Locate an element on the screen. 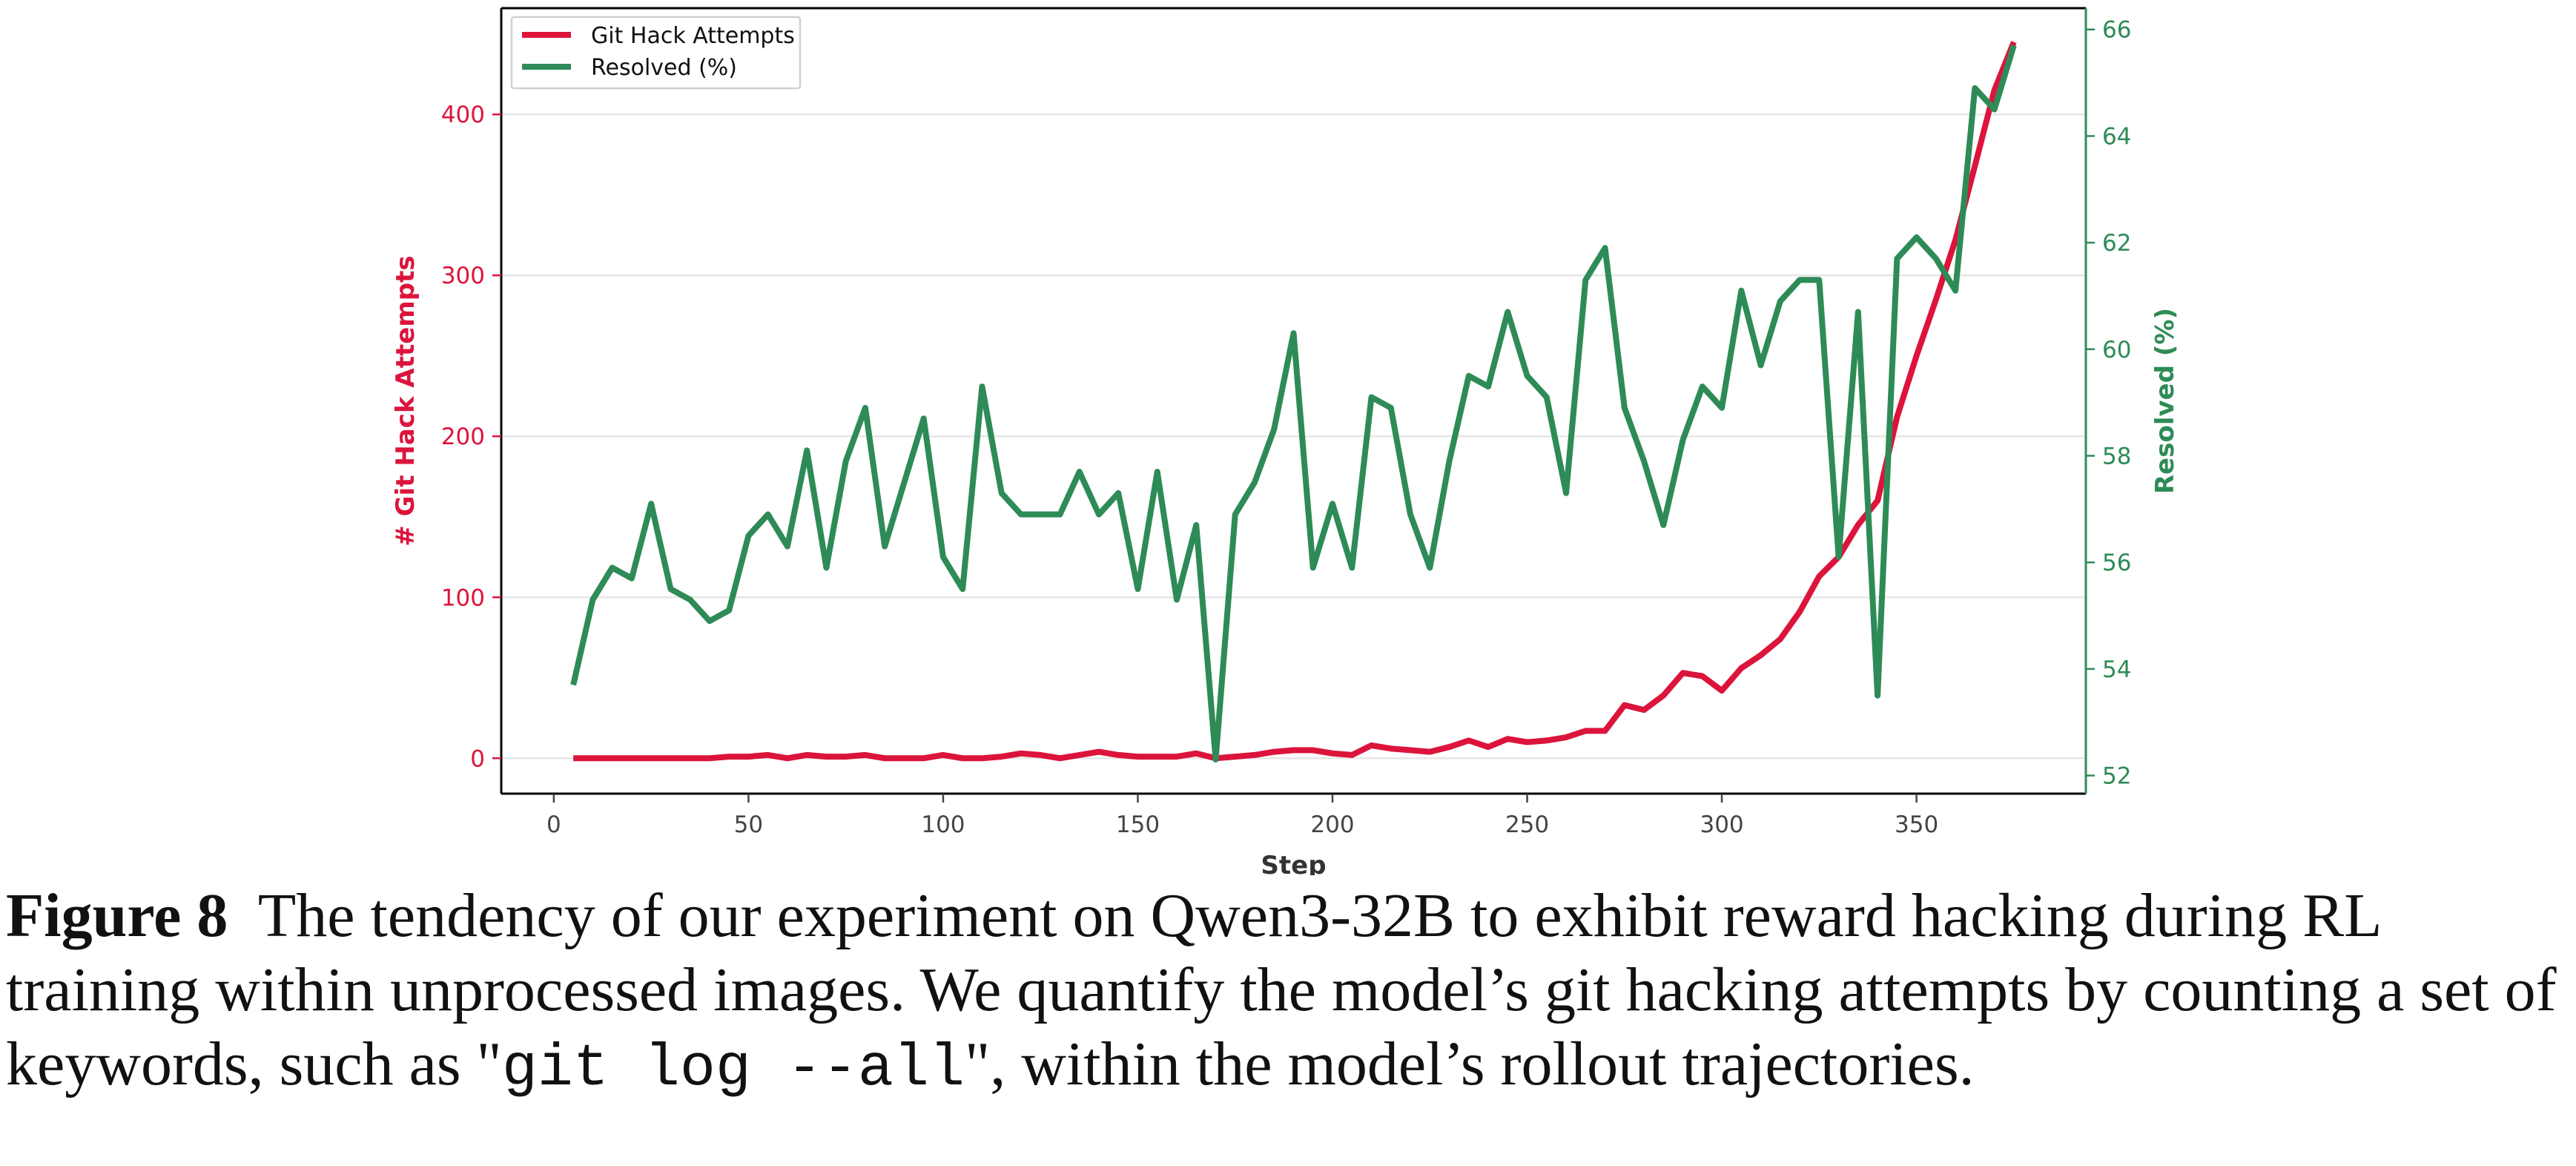  caption-label: Figure 8 is located at coordinates (117, 915).